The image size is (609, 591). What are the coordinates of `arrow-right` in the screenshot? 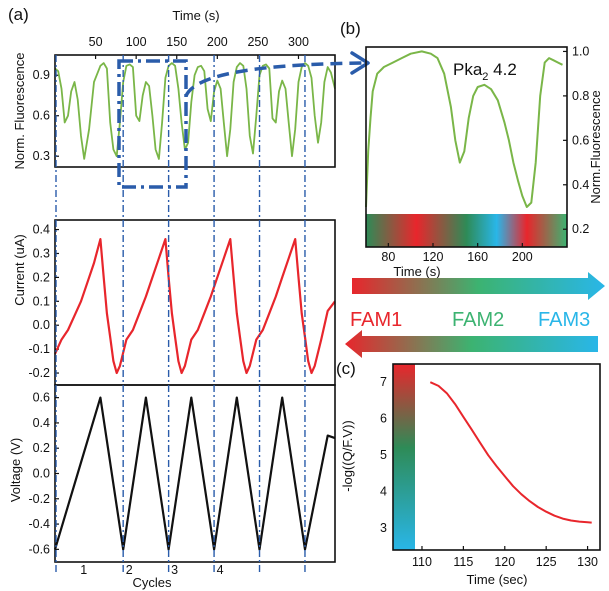 It's located at (478, 286).